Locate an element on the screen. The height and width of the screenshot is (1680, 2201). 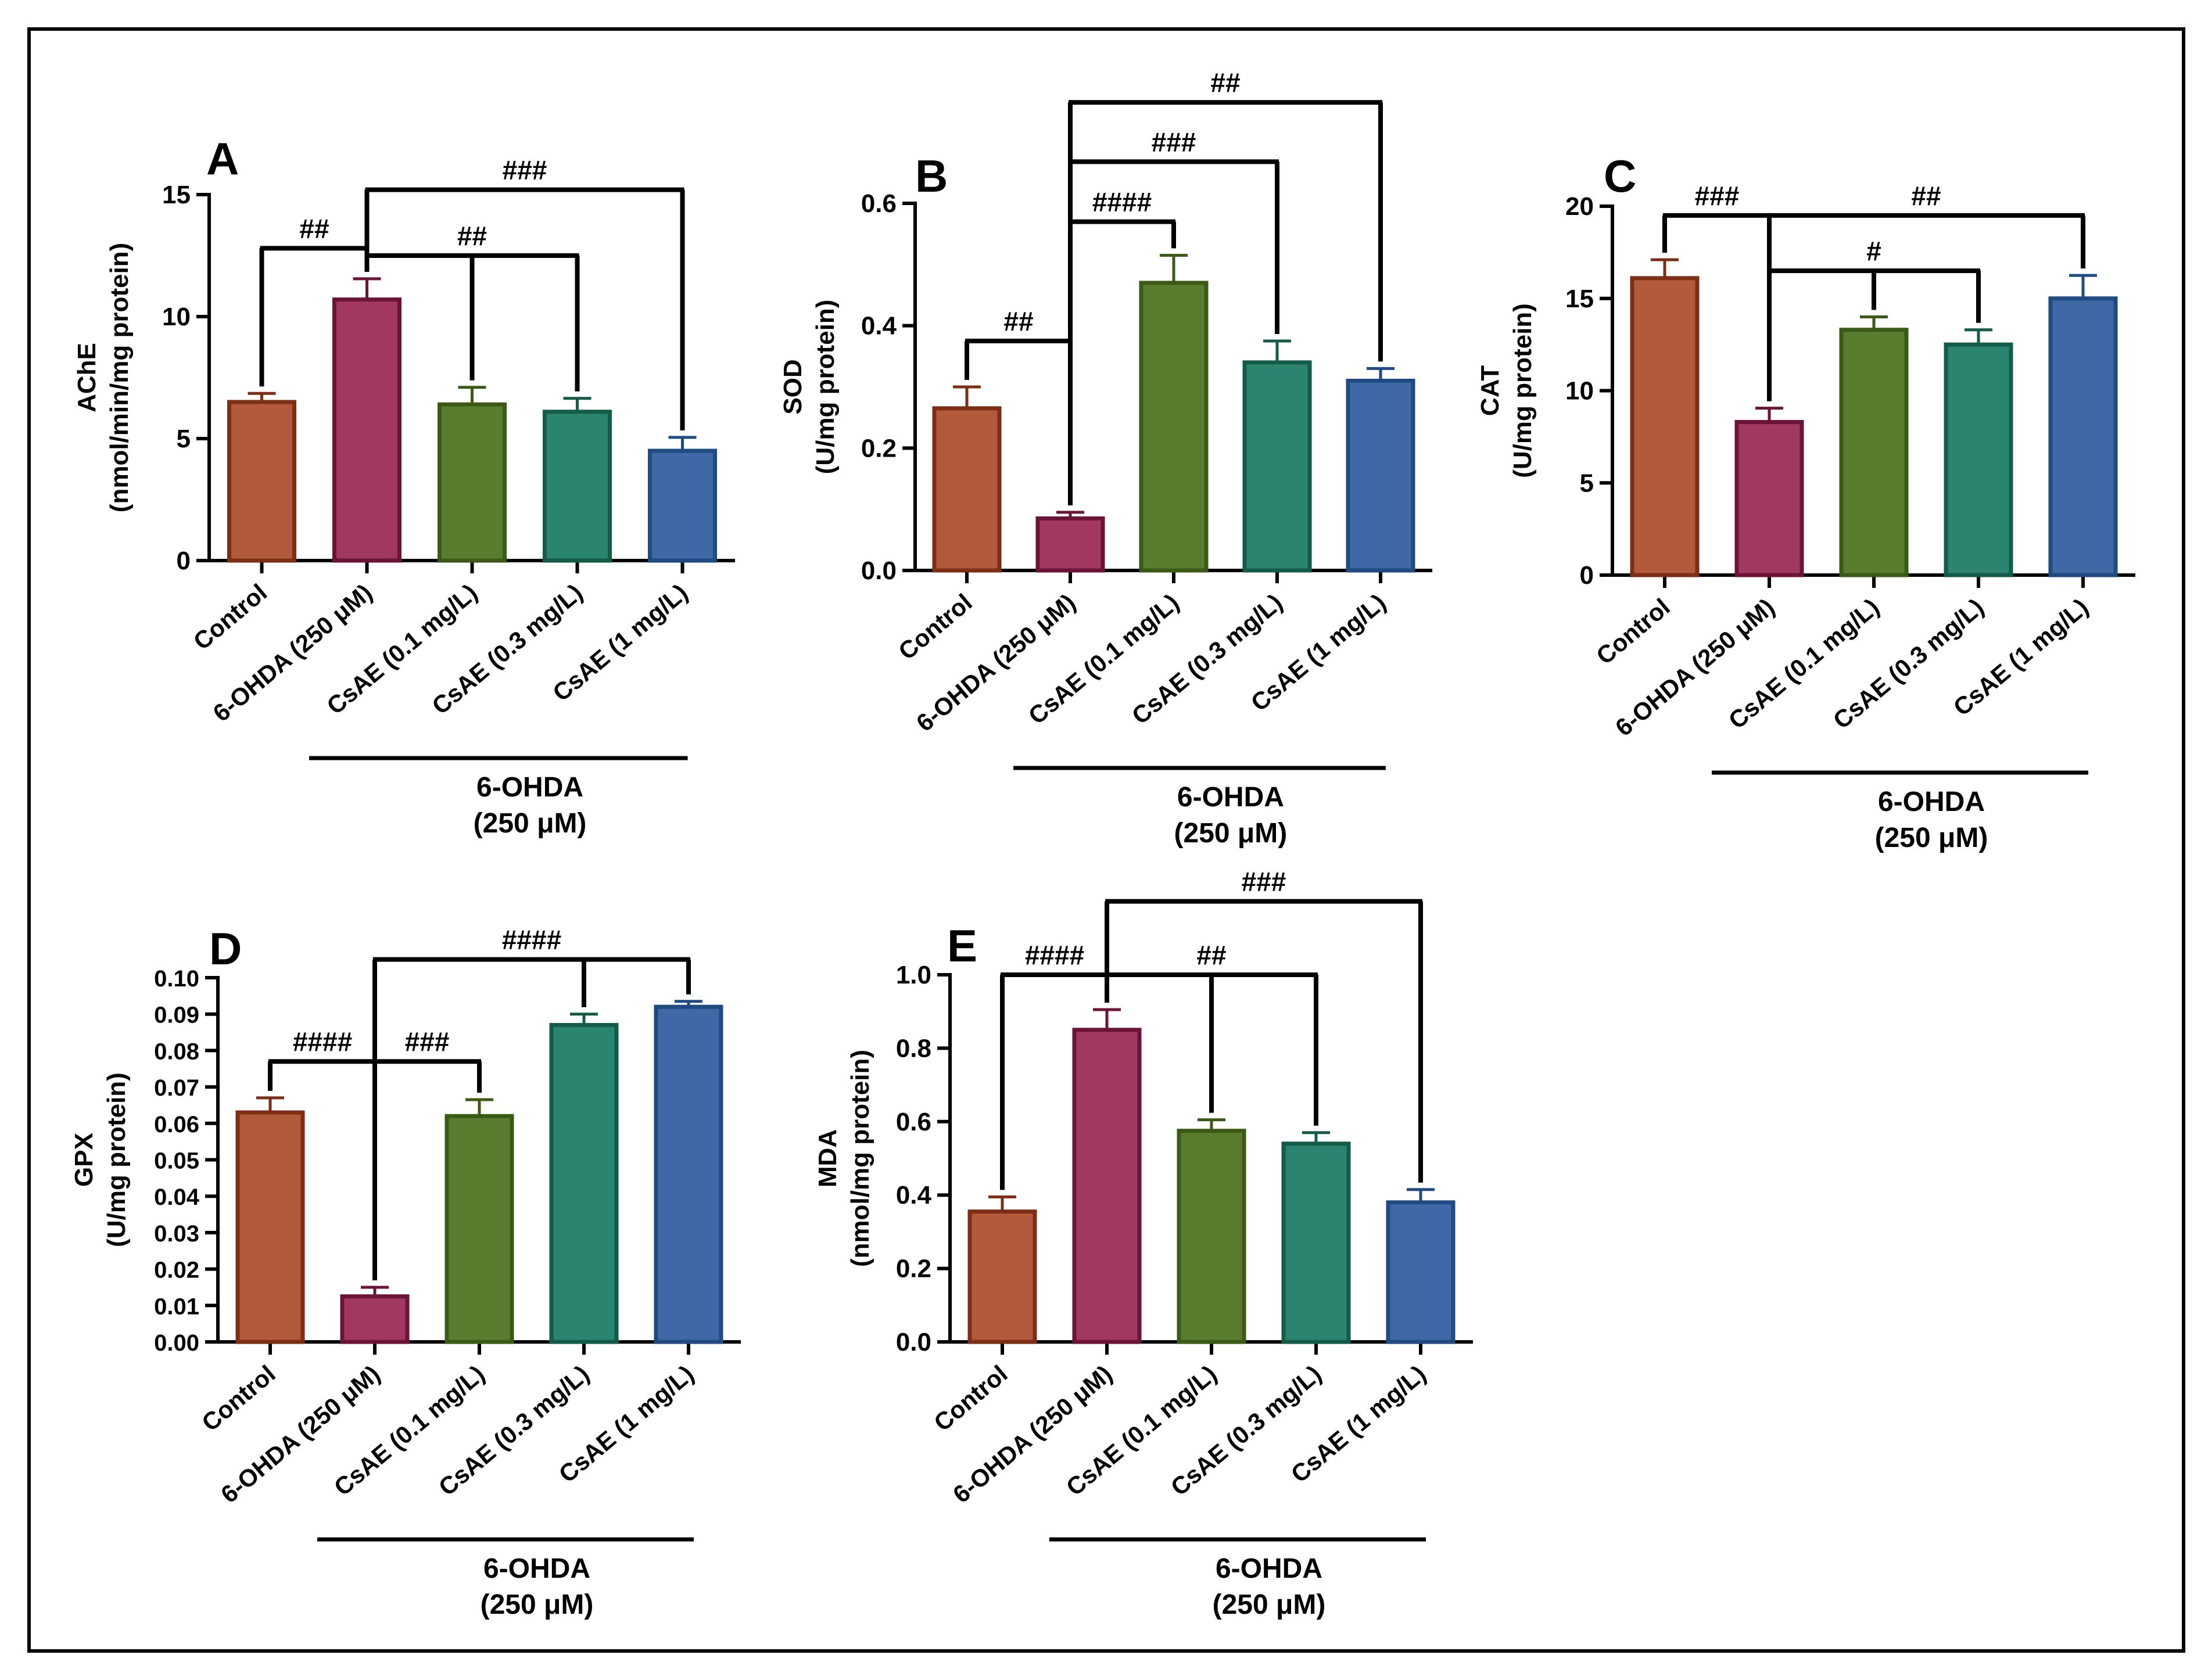
panel-letter: A is located at coordinates (223, 159).